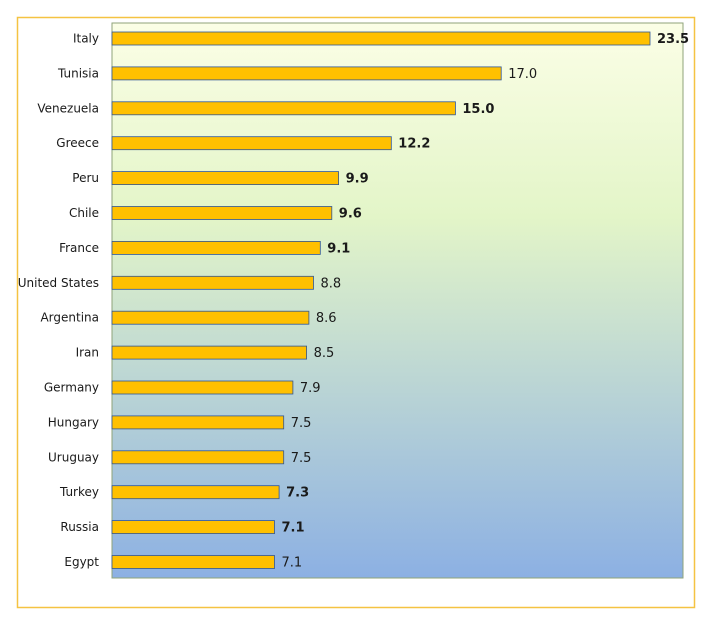 Image resolution: width=713 pixels, height=623 pixels. What do you see at coordinates (478, 109) in the screenshot?
I see `value-label-venezuela: 15.0` at bounding box center [478, 109].